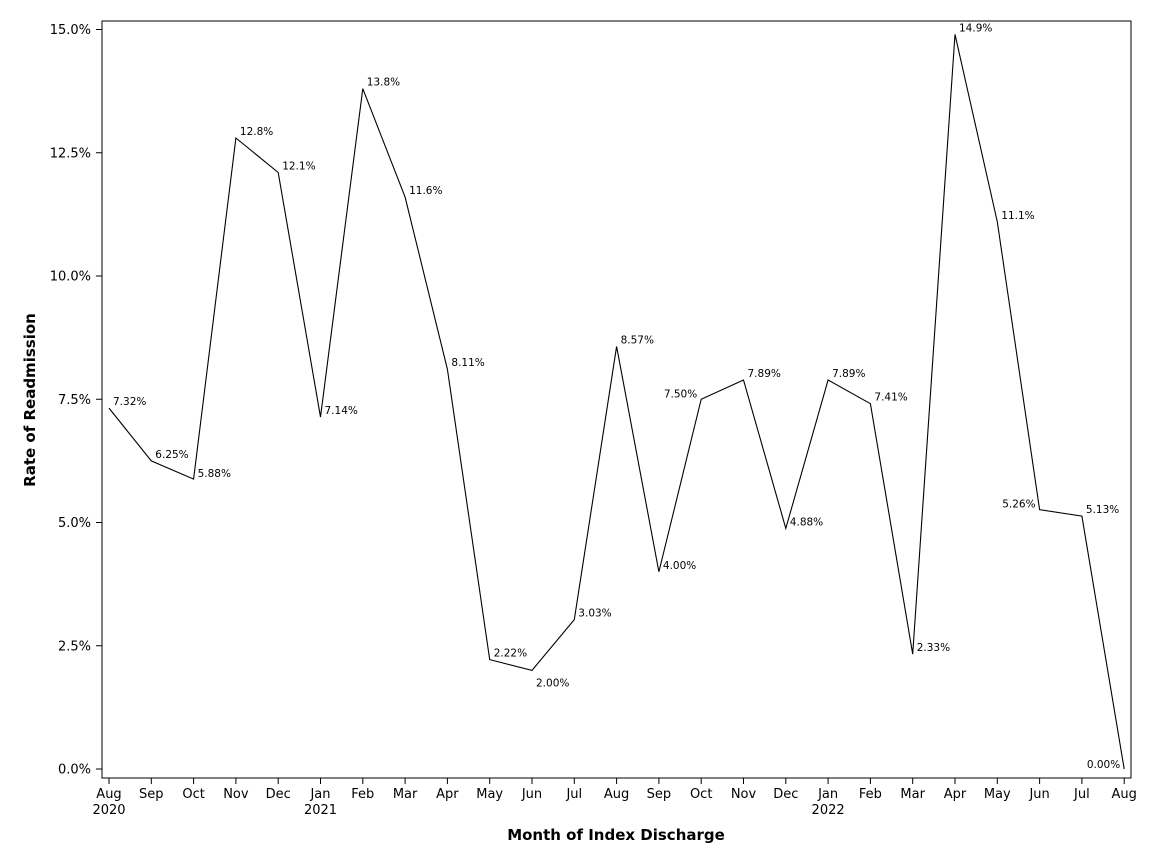  I want to click on data-label: 8.57%, so click(637, 340).